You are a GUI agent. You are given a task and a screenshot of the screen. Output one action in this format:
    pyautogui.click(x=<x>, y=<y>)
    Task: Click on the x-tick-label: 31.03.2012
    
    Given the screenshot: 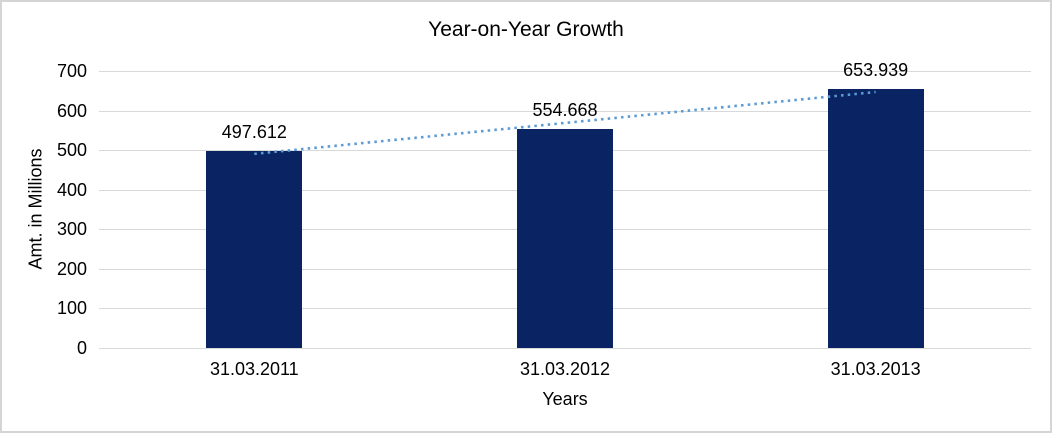 What is the action you would take?
    pyautogui.click(x=565, y=369)
    